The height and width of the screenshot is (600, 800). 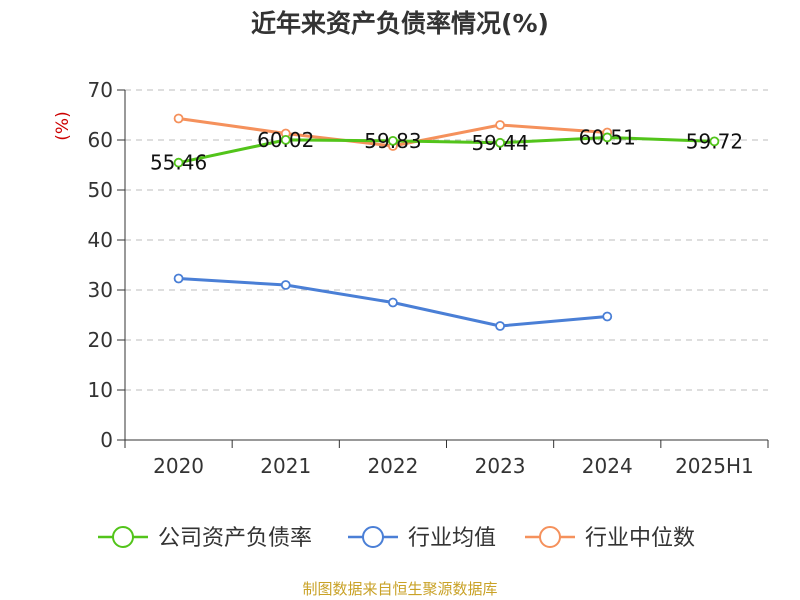 I want to click on y-tick-label: 40, so click(x=100, y=240).